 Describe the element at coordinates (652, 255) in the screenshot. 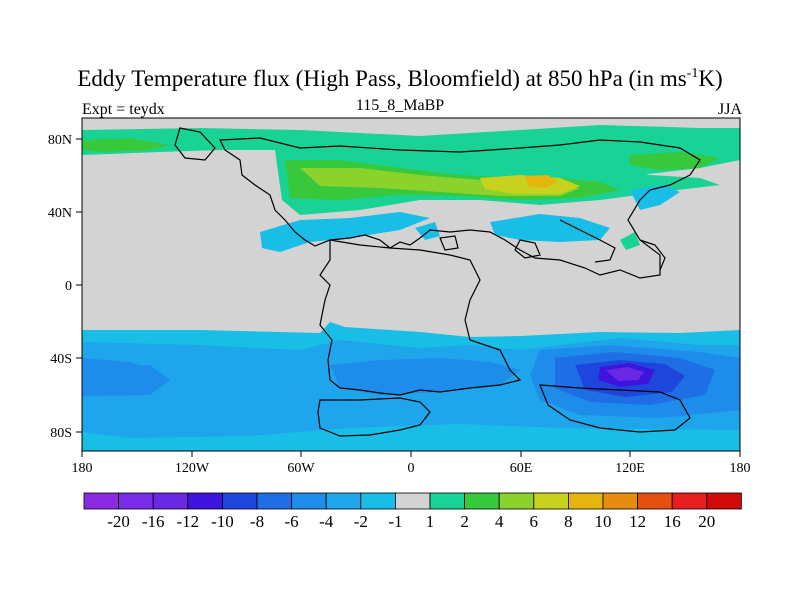

I see `continent-east-coast` at that location.